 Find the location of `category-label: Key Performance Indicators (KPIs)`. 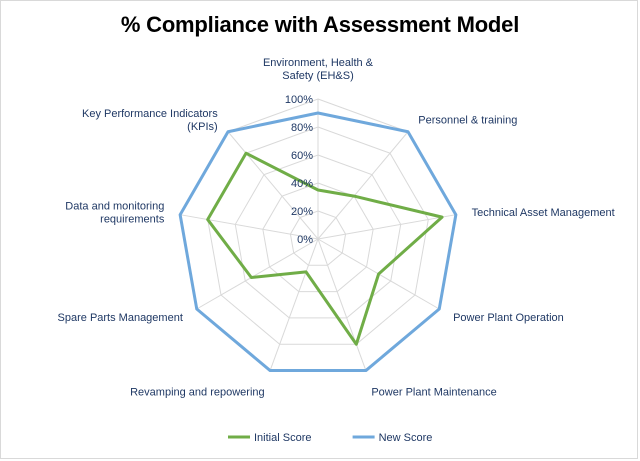

category-label: Key Performance Indicators (KPIs) is located at coordinates (150, 120).